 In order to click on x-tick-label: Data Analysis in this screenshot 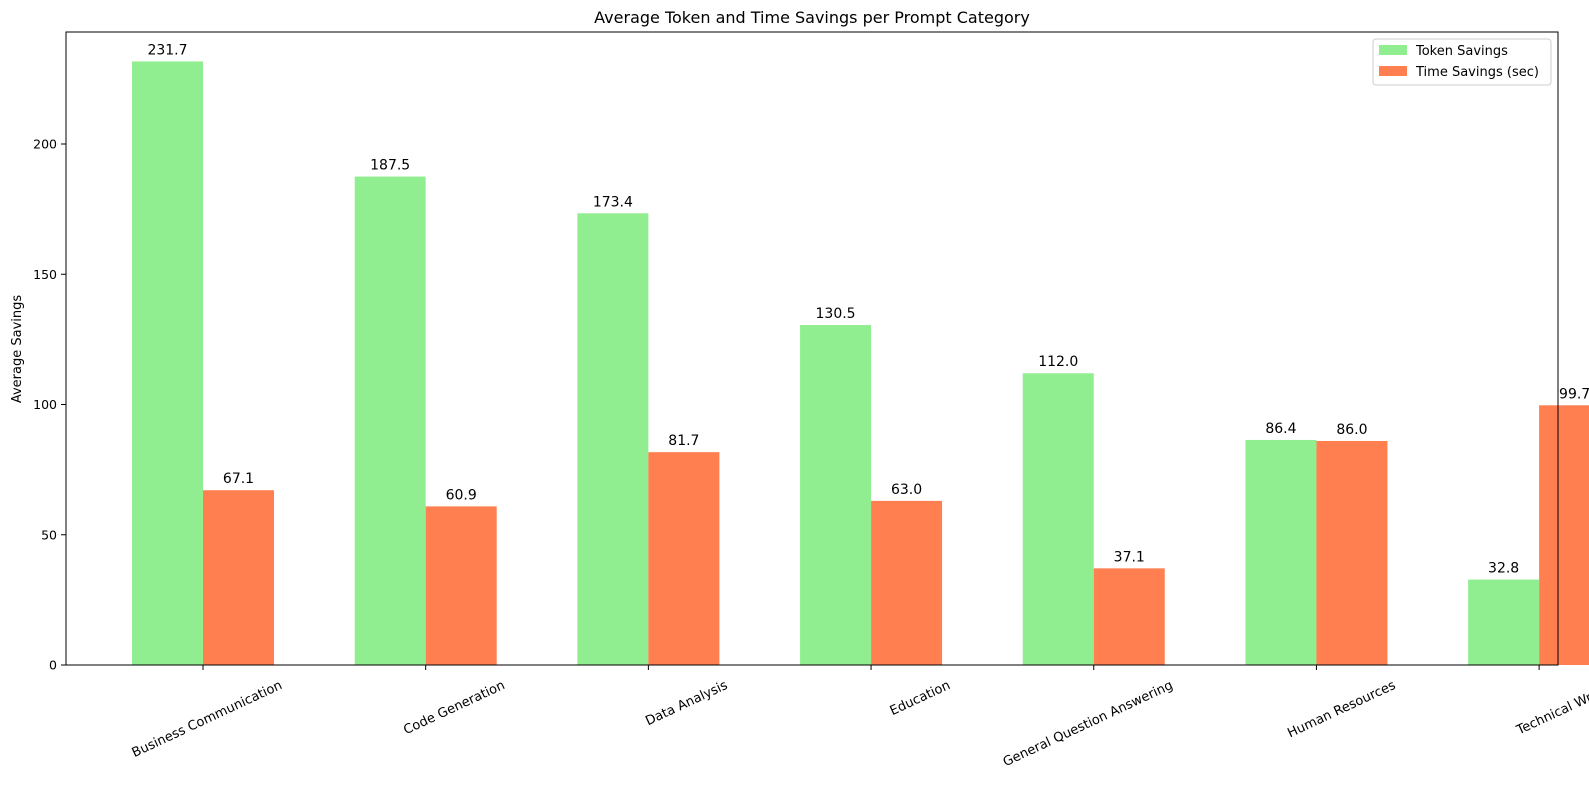, I will do `click(686, 703)`.